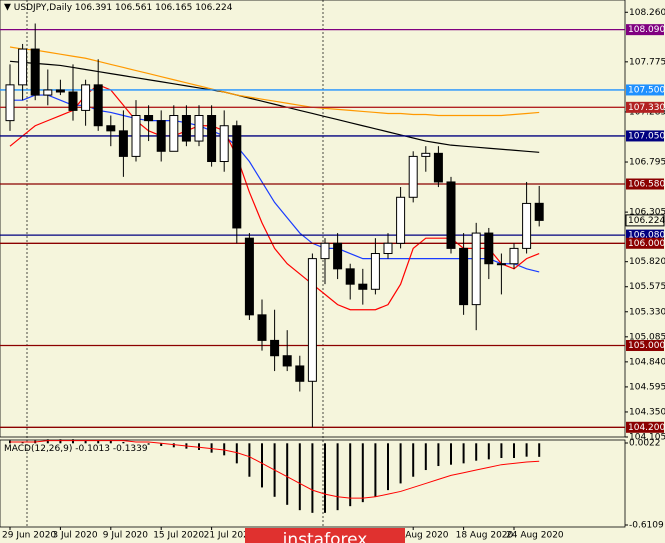 This screenshot has height=543, width=665. Describe the element at coordinates (647, 287) in the screenshot. I see `y-tick-label: 105.575` at that location.